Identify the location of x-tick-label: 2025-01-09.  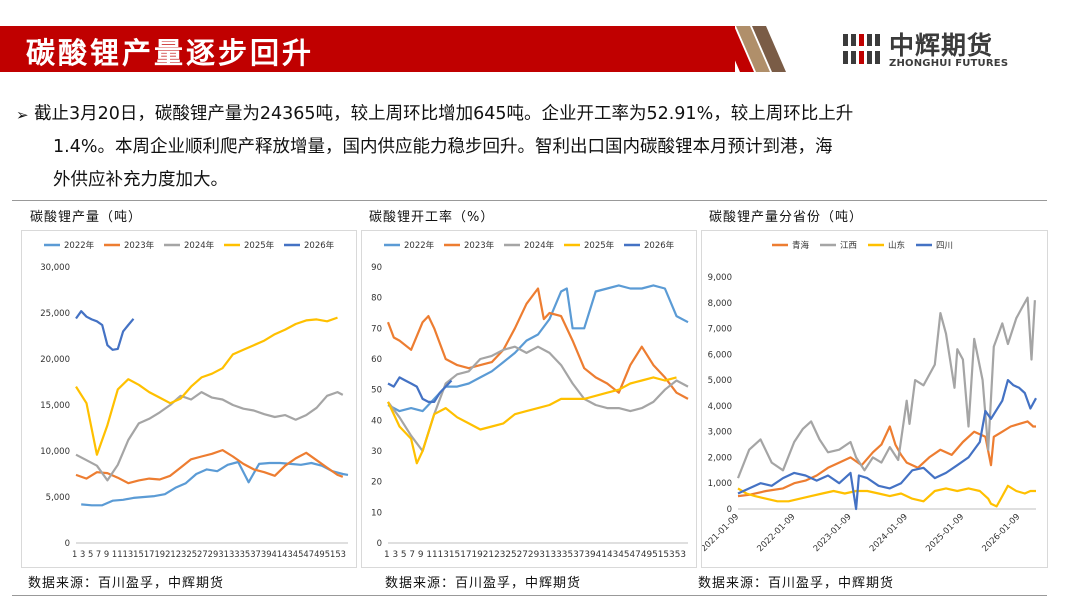
(945, 533).